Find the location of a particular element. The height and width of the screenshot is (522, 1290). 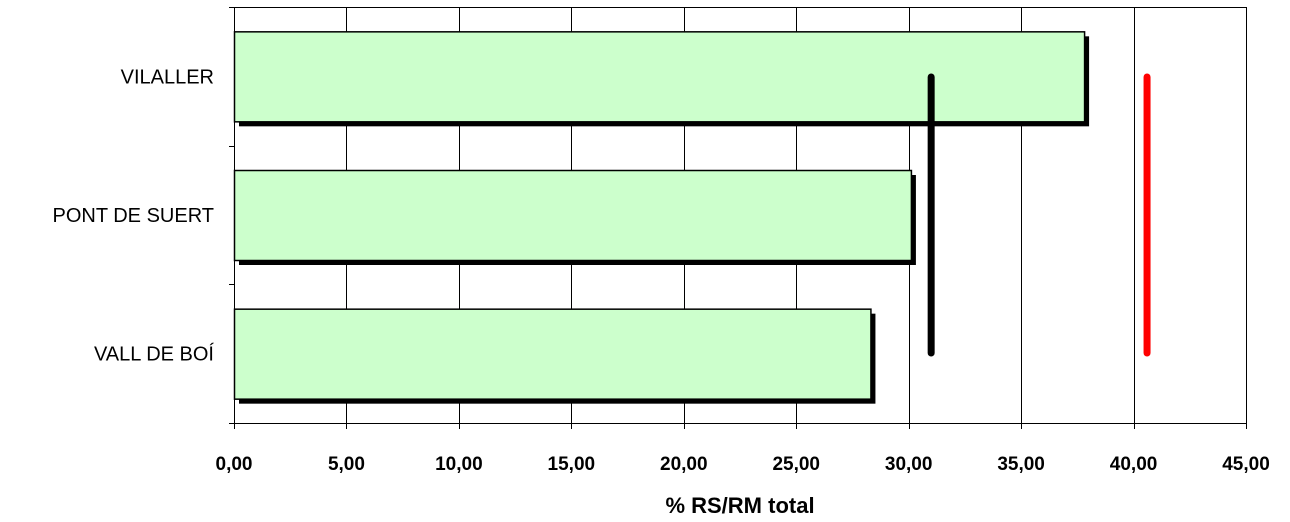

x-tick-label-6: 30,00 is located at coordinates (909, 464).